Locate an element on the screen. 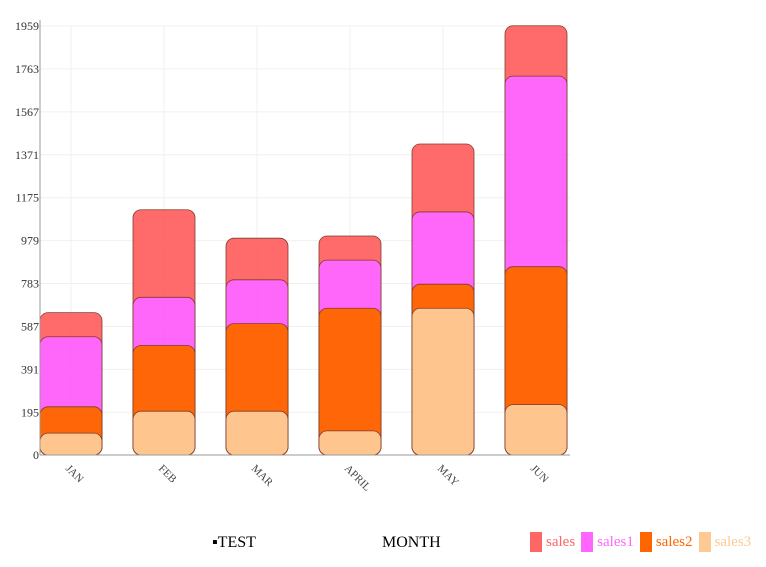 The image size is (766, 567). legend-label: sales3 is located at coordinates (733, 541).